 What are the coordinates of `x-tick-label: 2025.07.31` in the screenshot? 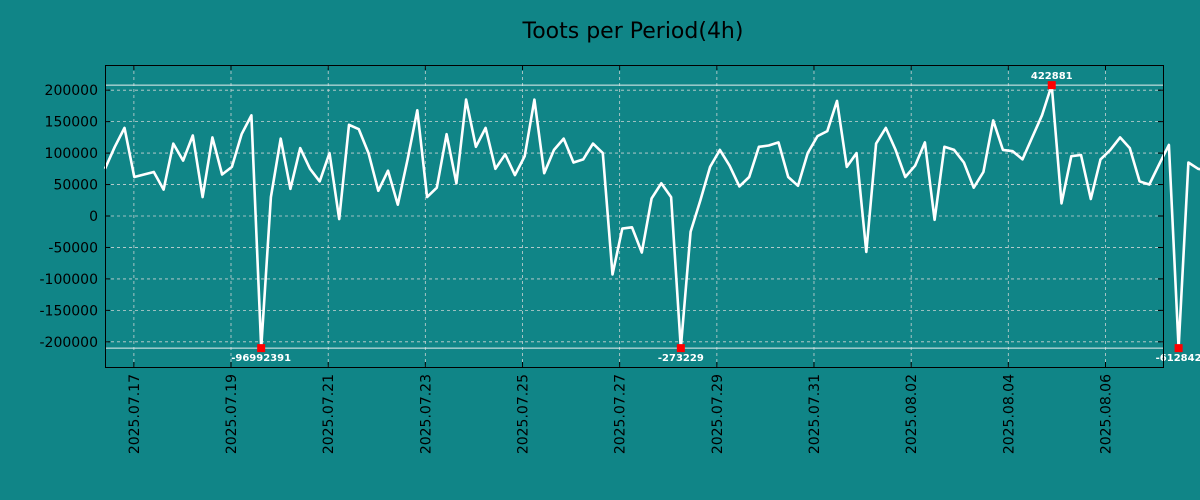 It's located at (815, 414).